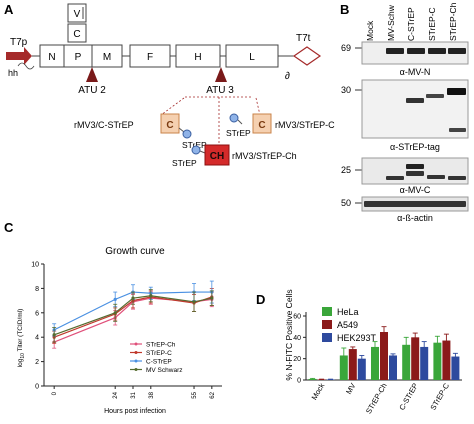 Image resolution: width=474 pixels, height=424 pixels. Describe the element at coordinates (37, 362) in the screenshot. I see `growth-y-tick-label: 2` at that location.